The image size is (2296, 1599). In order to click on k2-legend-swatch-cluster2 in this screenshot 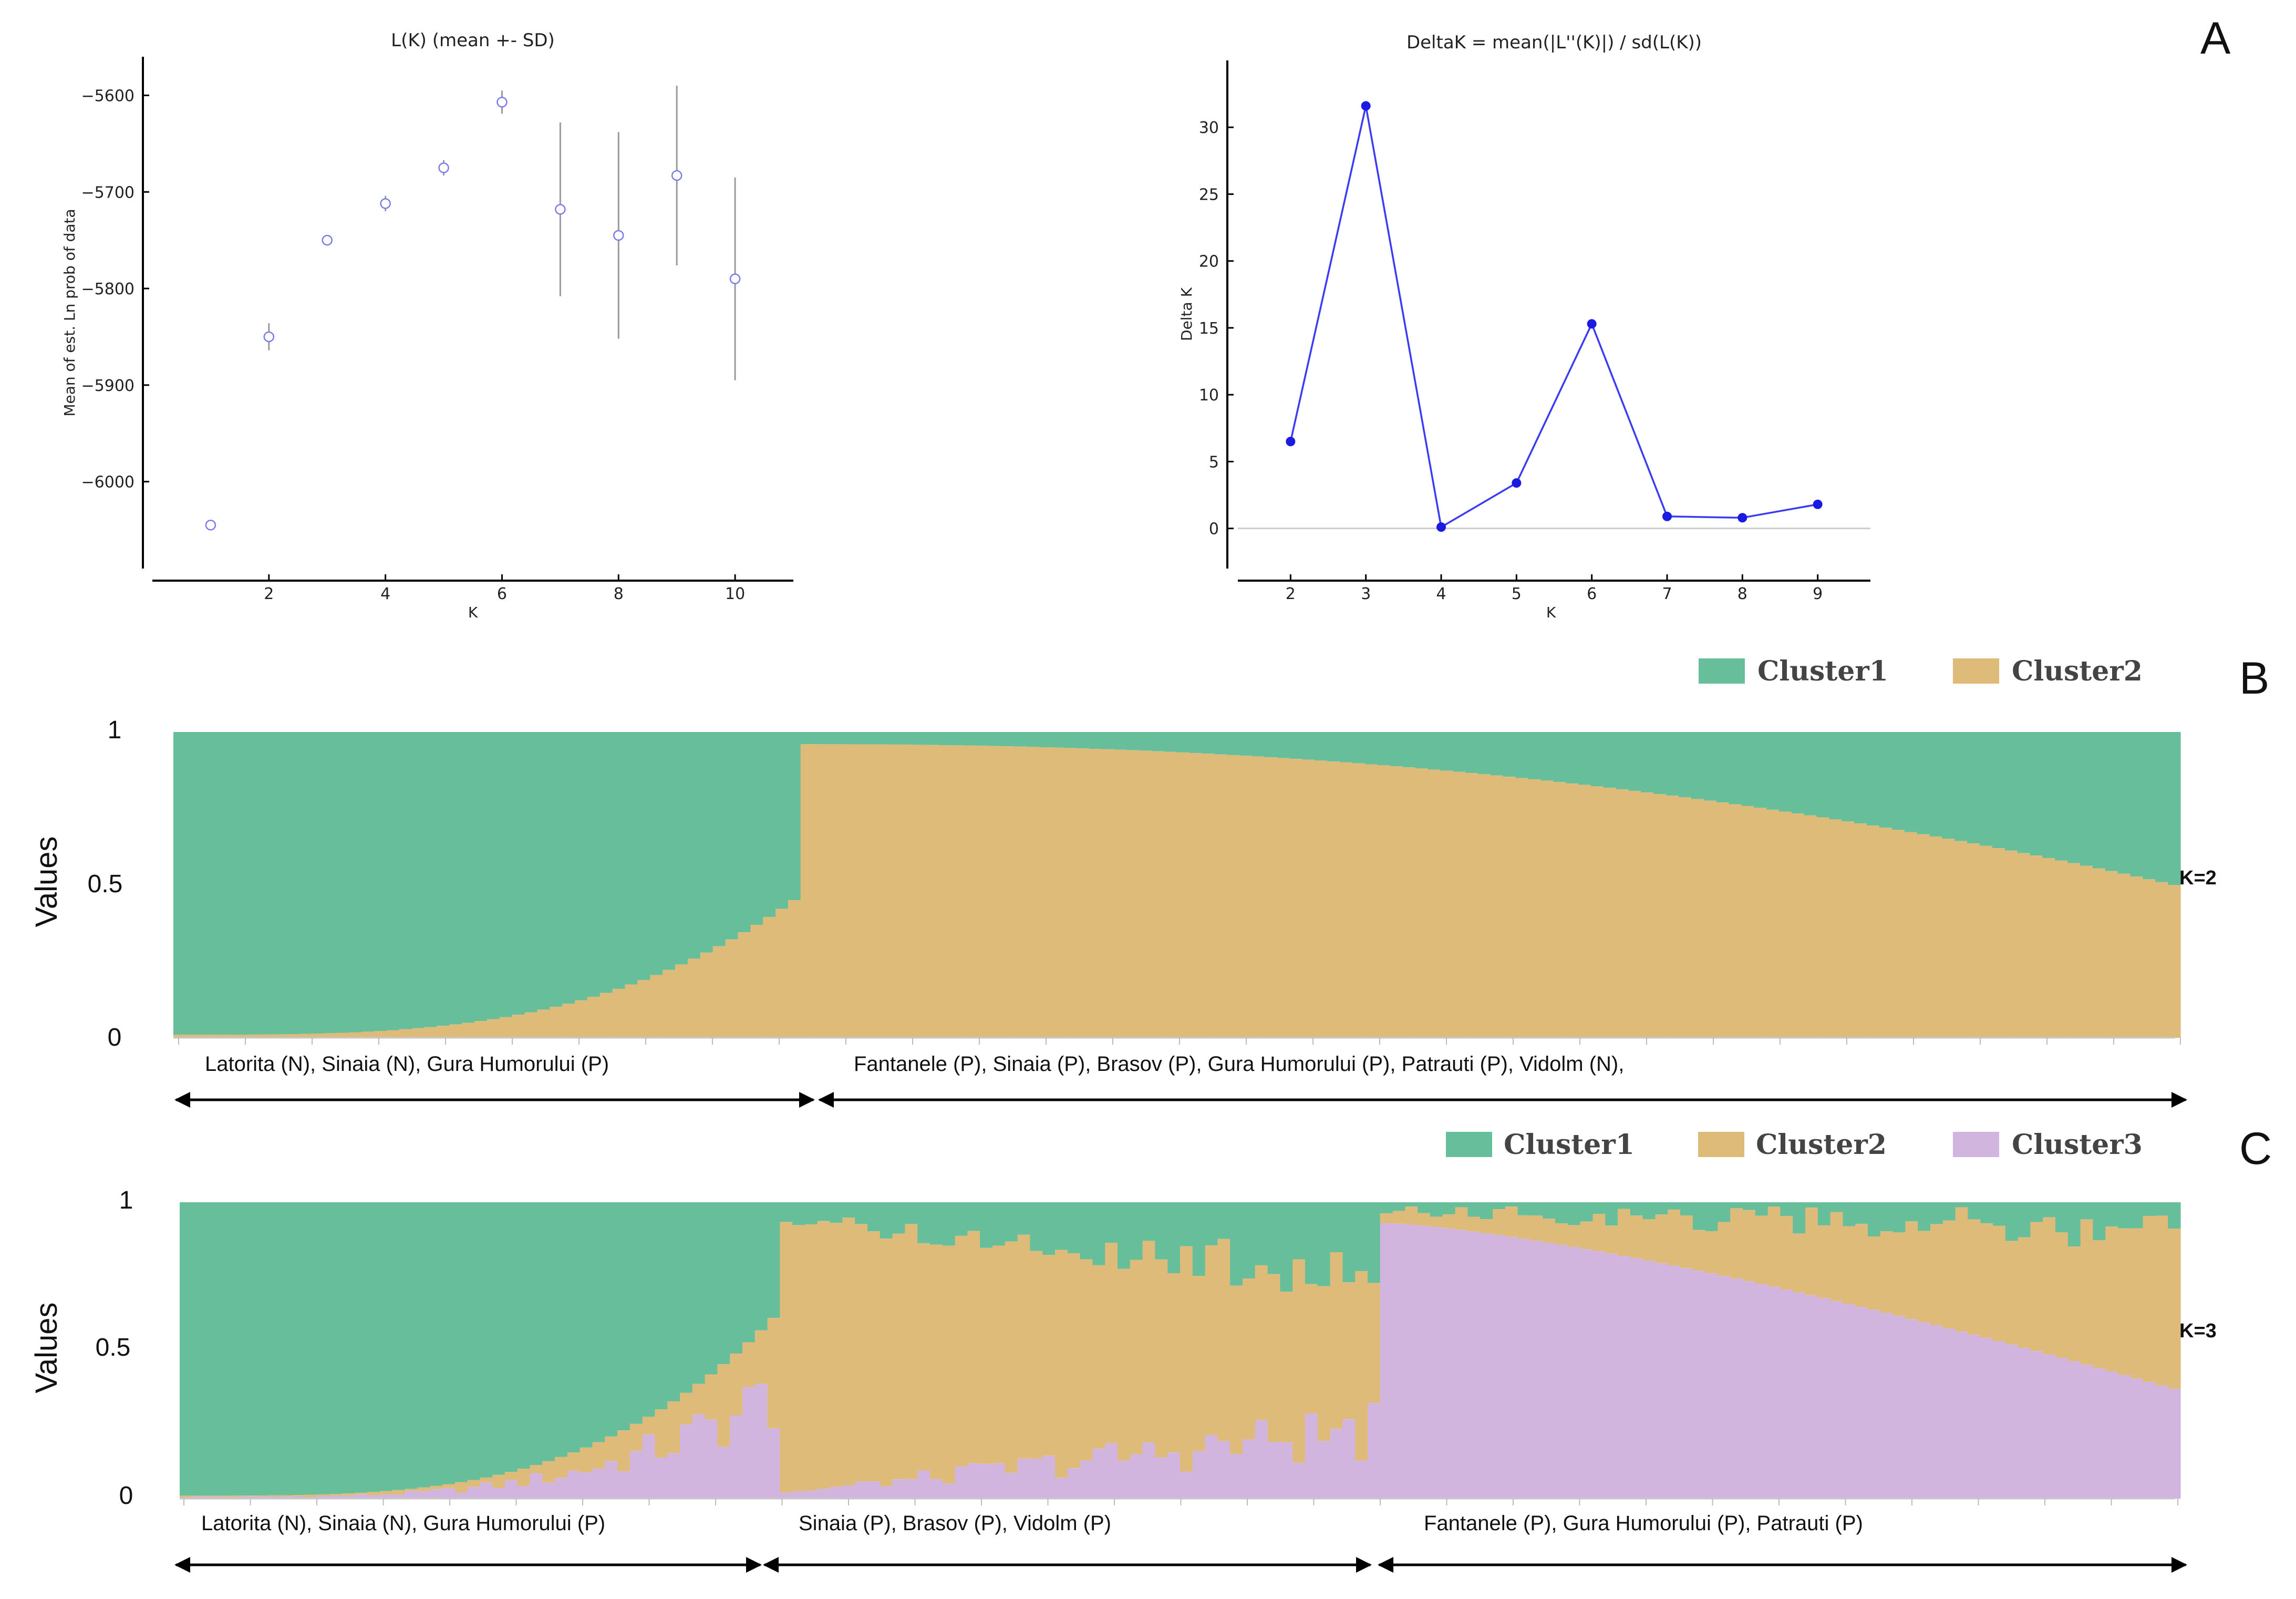, I will do `click(1976, 671)`.